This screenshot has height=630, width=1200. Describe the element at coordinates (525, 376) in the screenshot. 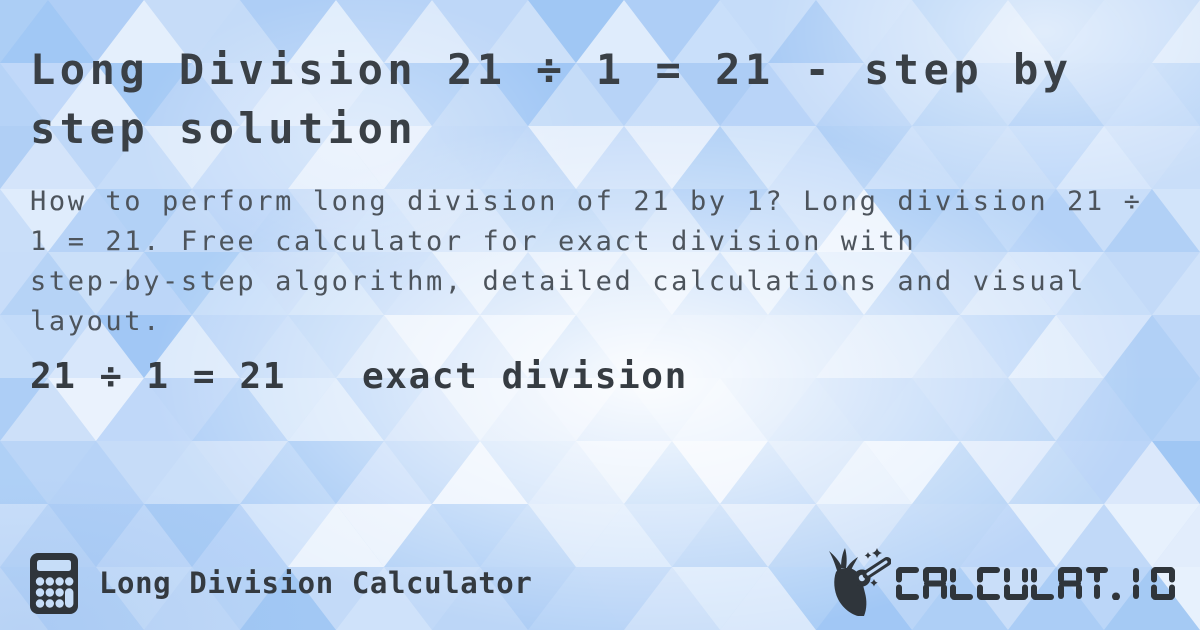

I see `result-label: exact division` at that location.